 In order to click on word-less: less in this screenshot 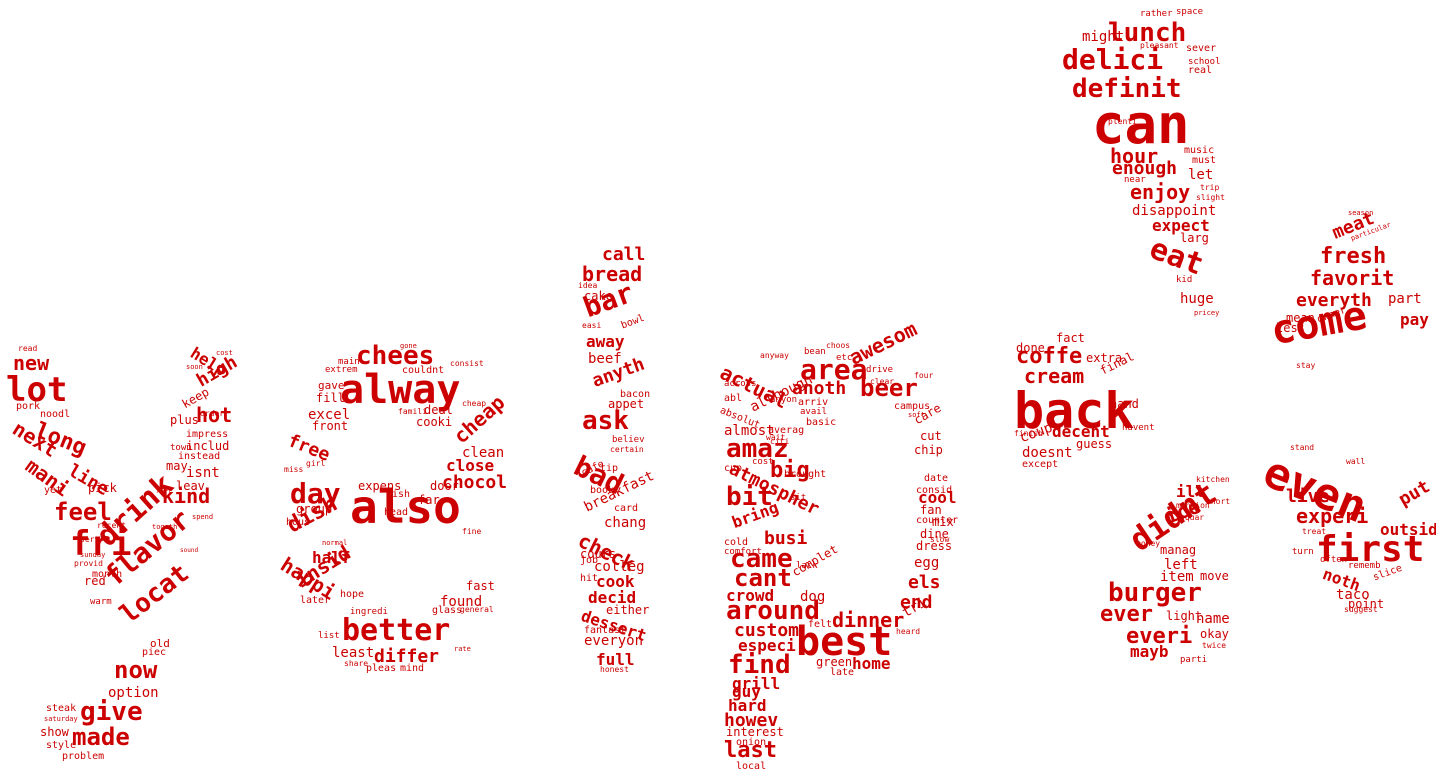, I will do `click(1290, 328)`.